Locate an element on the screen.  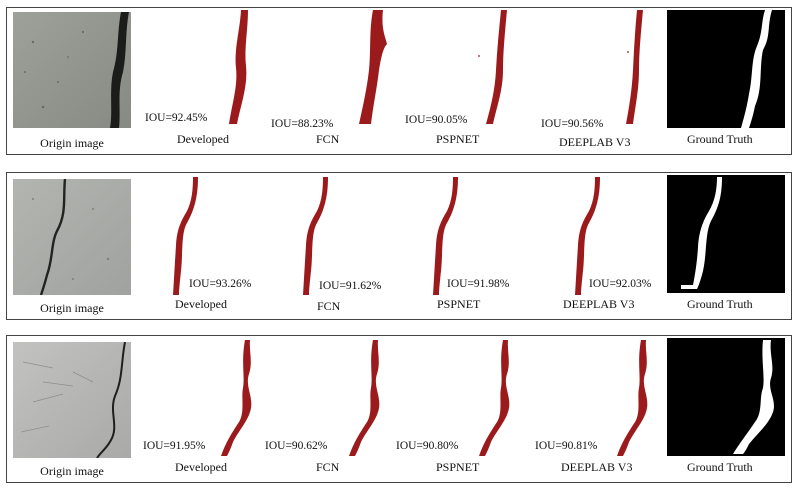
iou-deeplab: IOU=92.03% is located at coordinates (620, 284).